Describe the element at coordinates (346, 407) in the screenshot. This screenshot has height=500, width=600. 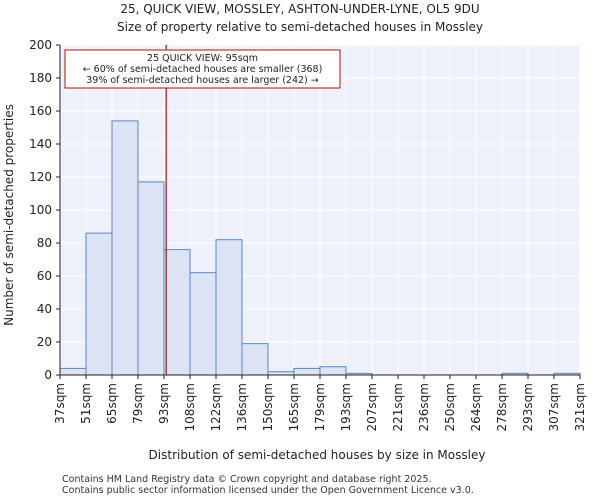
I see `x-tick-label-193sqm: 193sqm` at that location.